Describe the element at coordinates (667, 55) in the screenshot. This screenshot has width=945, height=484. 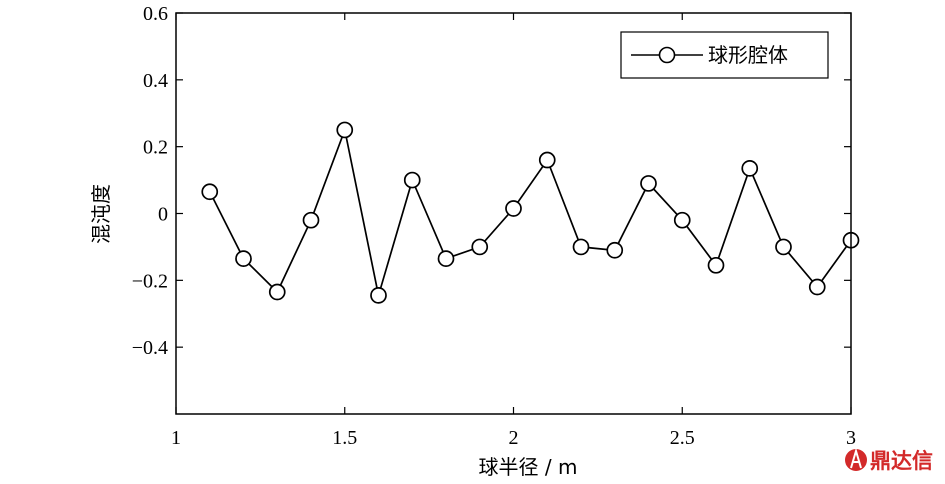
I see `legend-marker-sample` at that location.